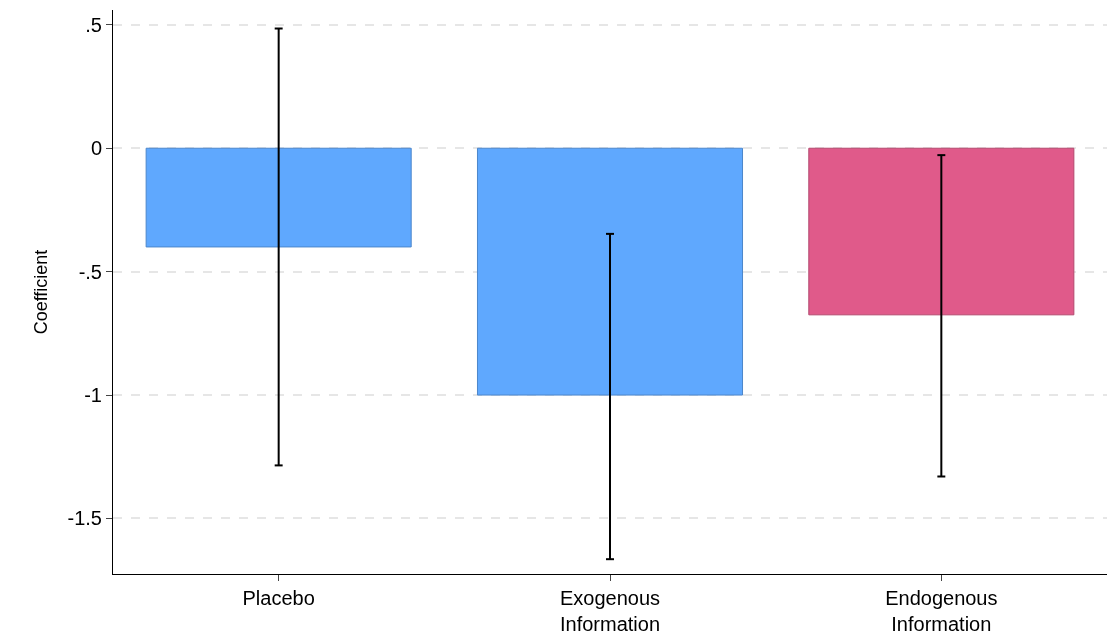  I want to click on x-tick-label: Endogenous Information, so click(941, 611).